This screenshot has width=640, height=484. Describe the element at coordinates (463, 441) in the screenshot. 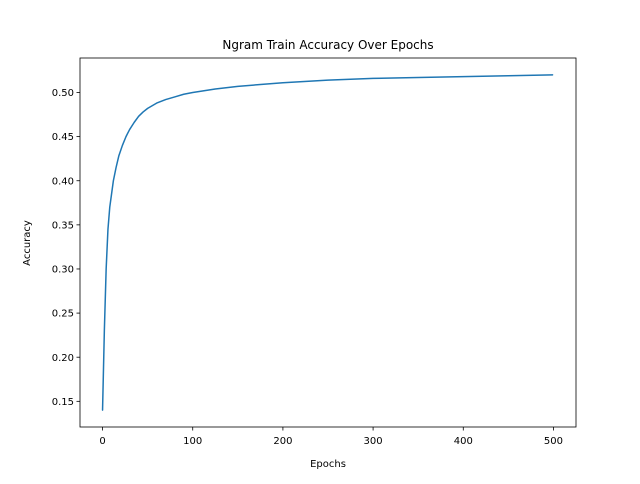

I see `x-tick-label: 400` at that location.